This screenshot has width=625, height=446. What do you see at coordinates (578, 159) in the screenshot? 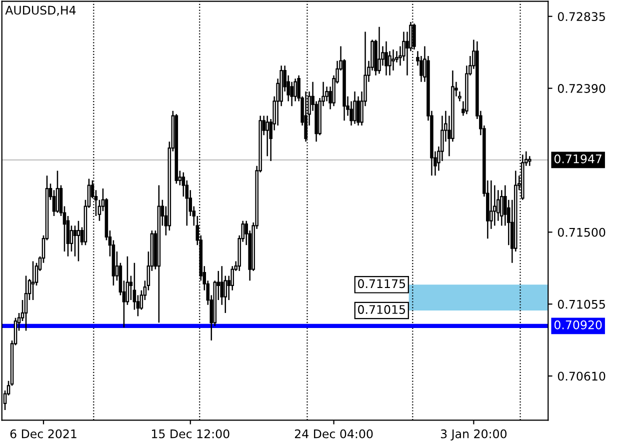
I see `ref-line-label: 0.71947` at bounding box center [578, 159].